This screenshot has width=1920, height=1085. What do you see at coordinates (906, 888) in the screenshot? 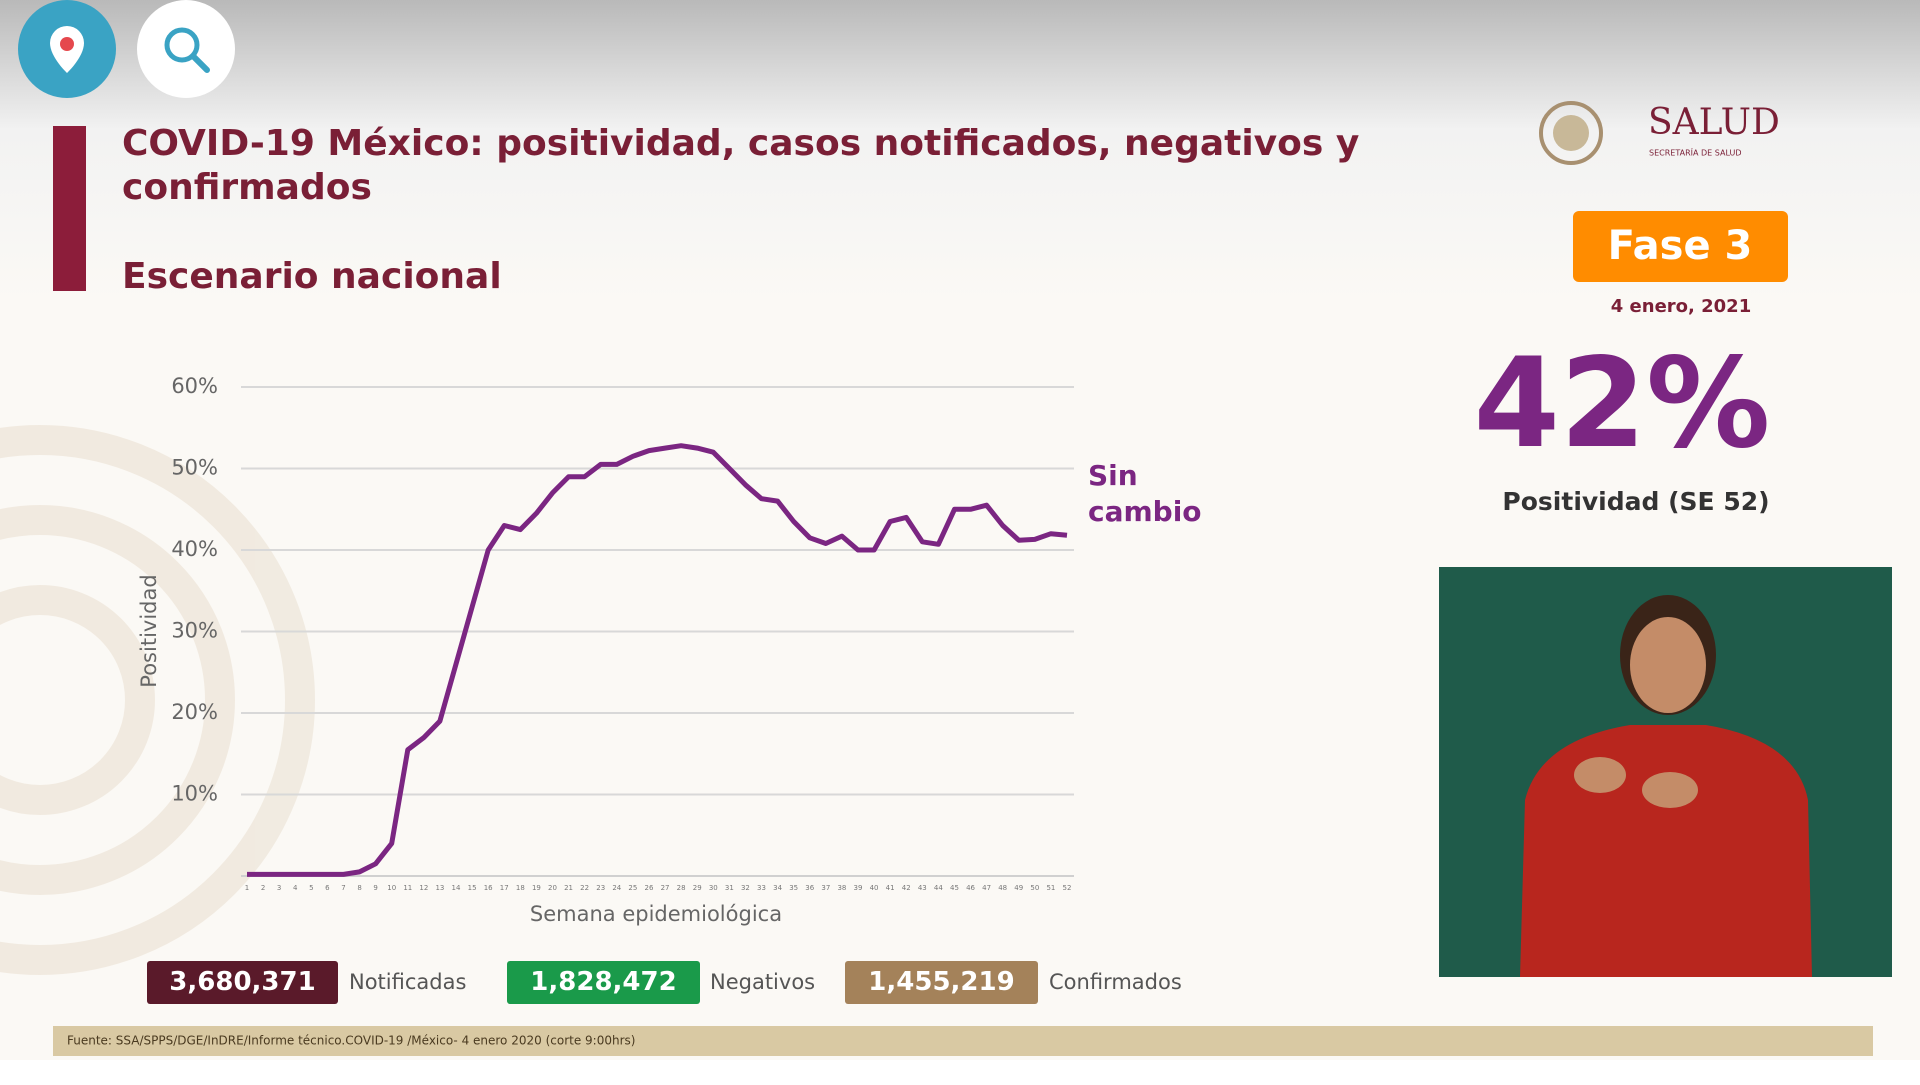
I see `x-tick-label: 42` at bounding box center [906, 888].